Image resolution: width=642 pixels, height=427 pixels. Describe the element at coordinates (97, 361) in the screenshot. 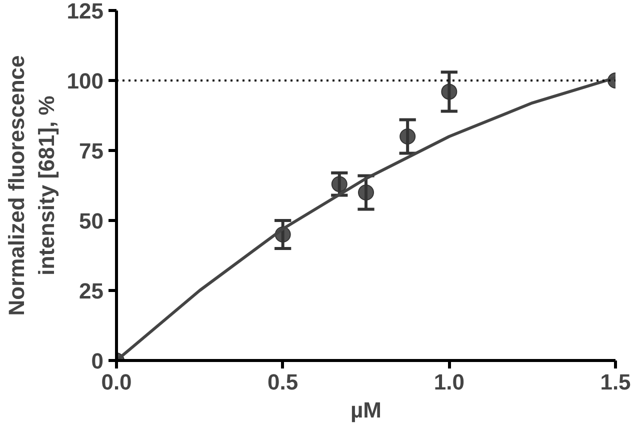

I see `y-tick-label: 0` at that location.